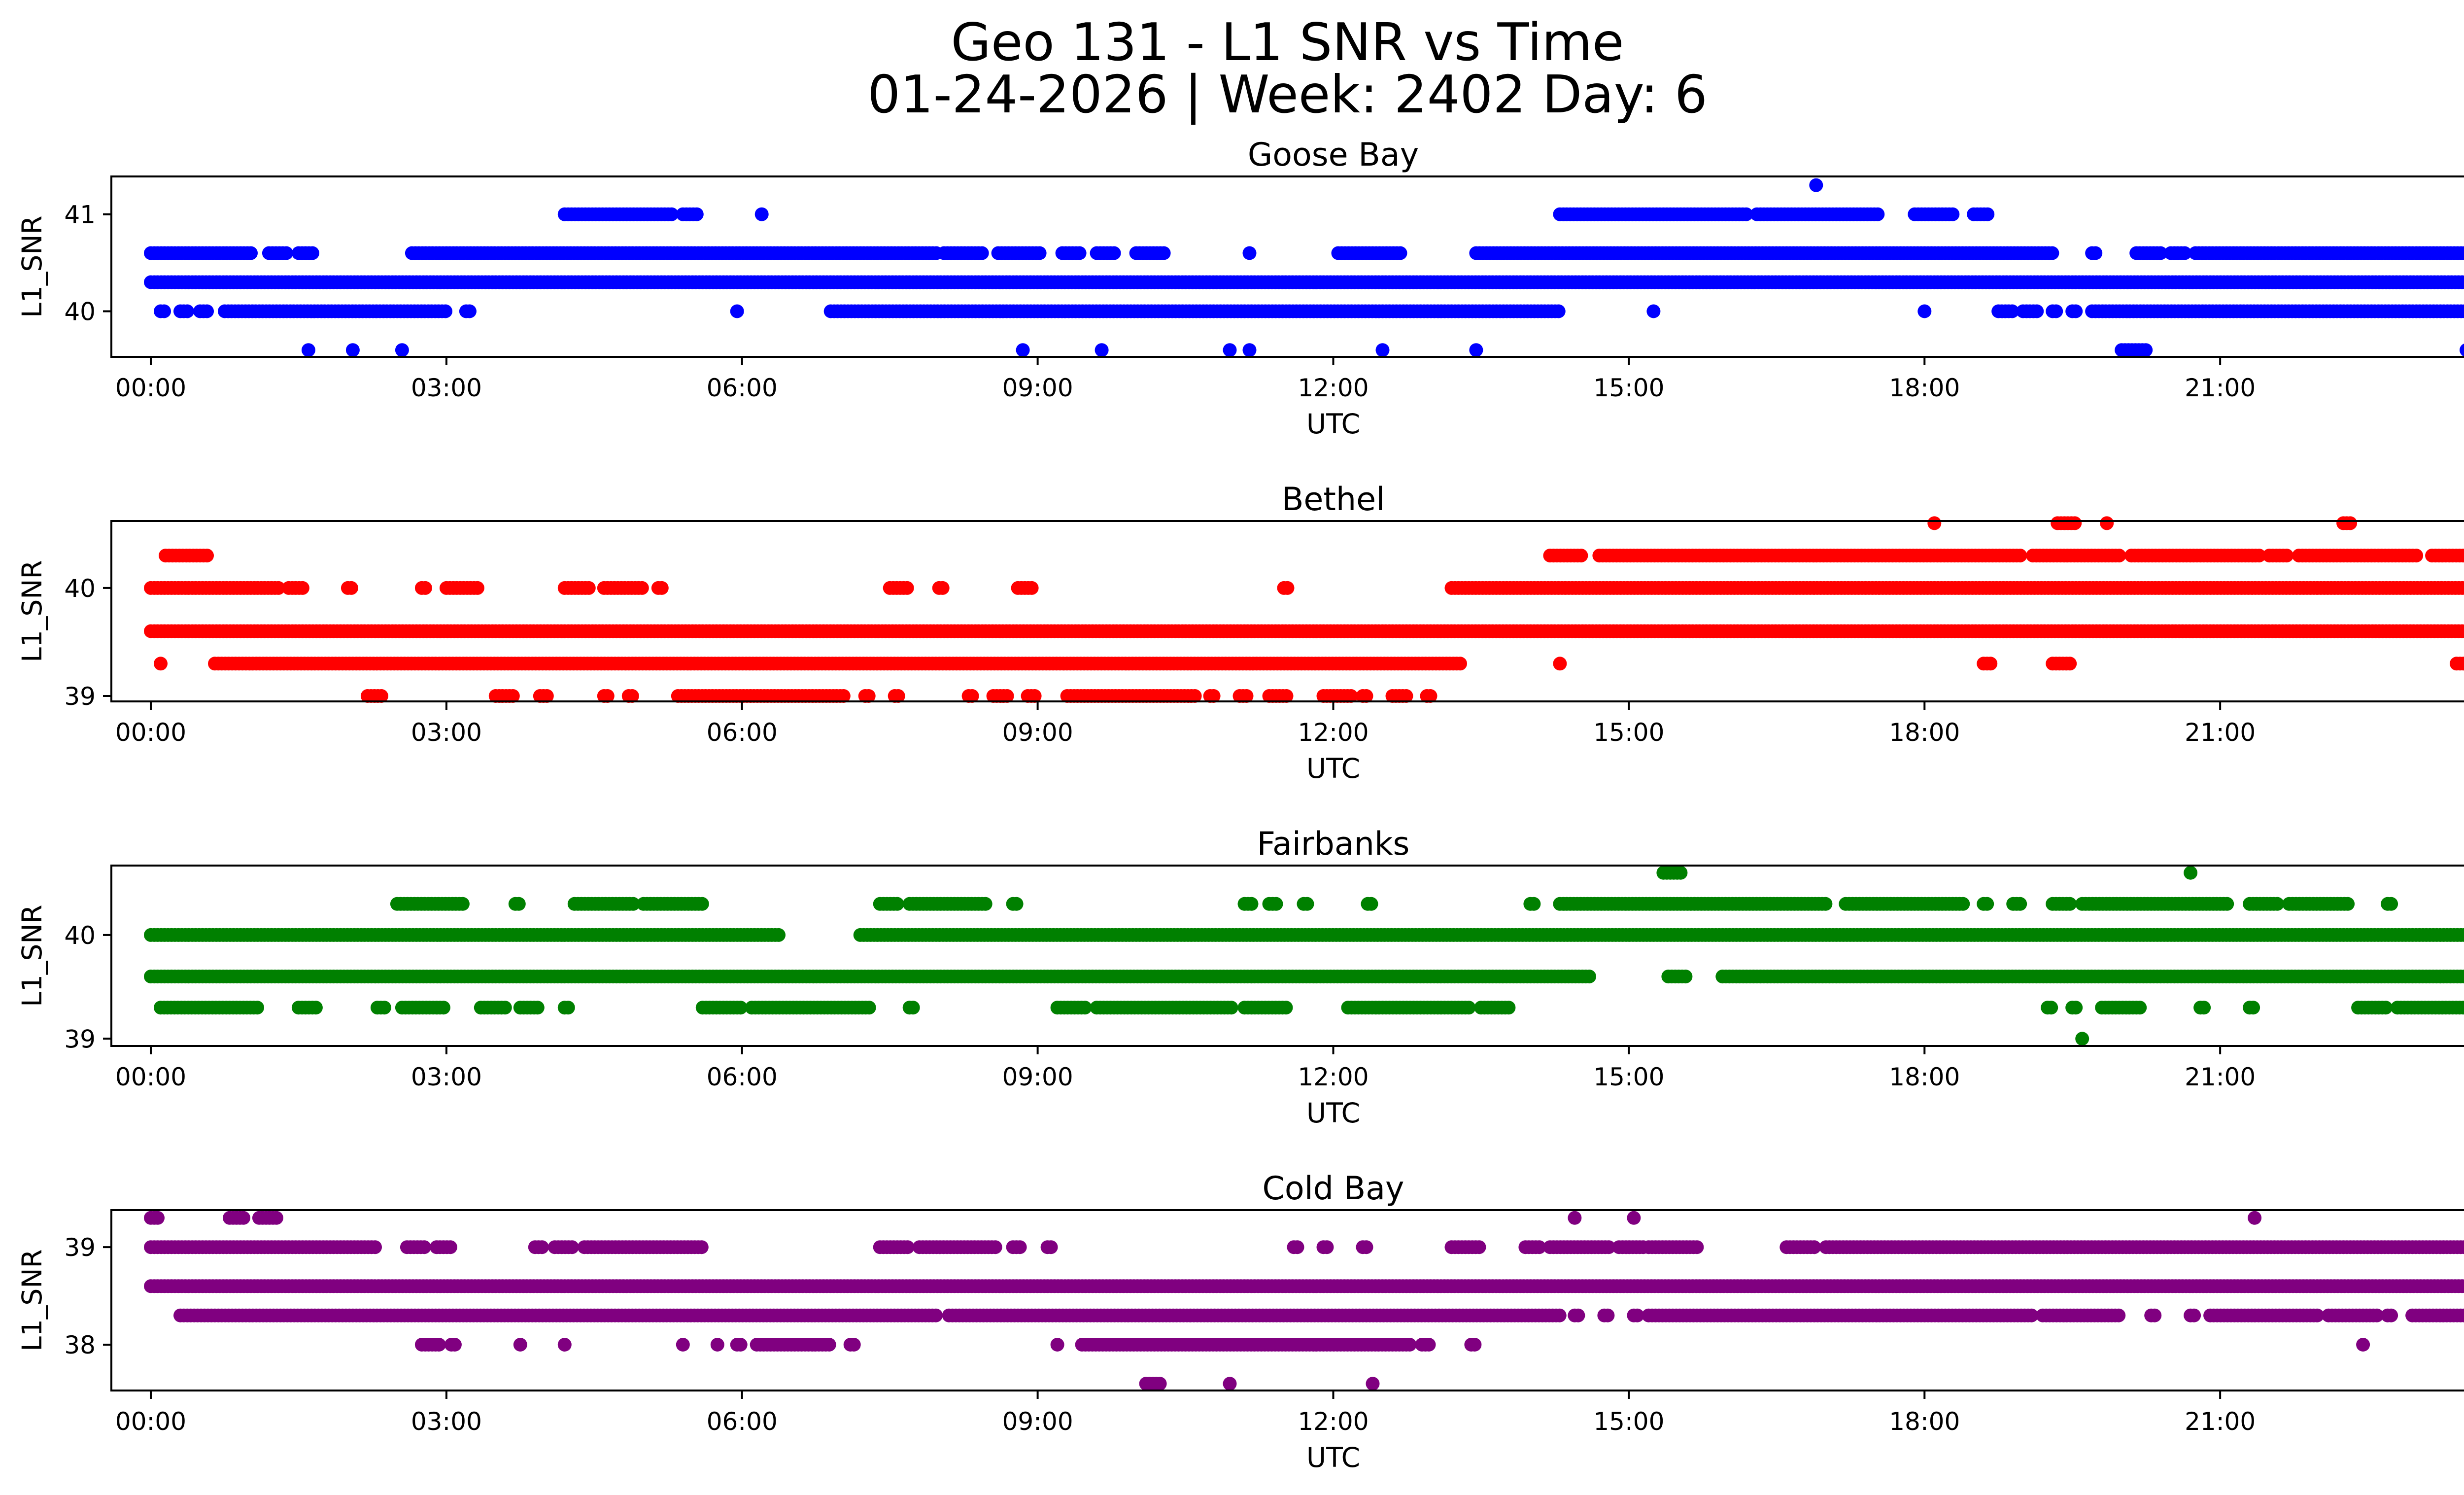 Image resolution: width=2464 pixels, height=1495 pixels. Describe the element at coordinates (1287, 42) in the screenshot. I see `figure-title-line1: Geo 131 - L1 SNR vs Time` at that location.